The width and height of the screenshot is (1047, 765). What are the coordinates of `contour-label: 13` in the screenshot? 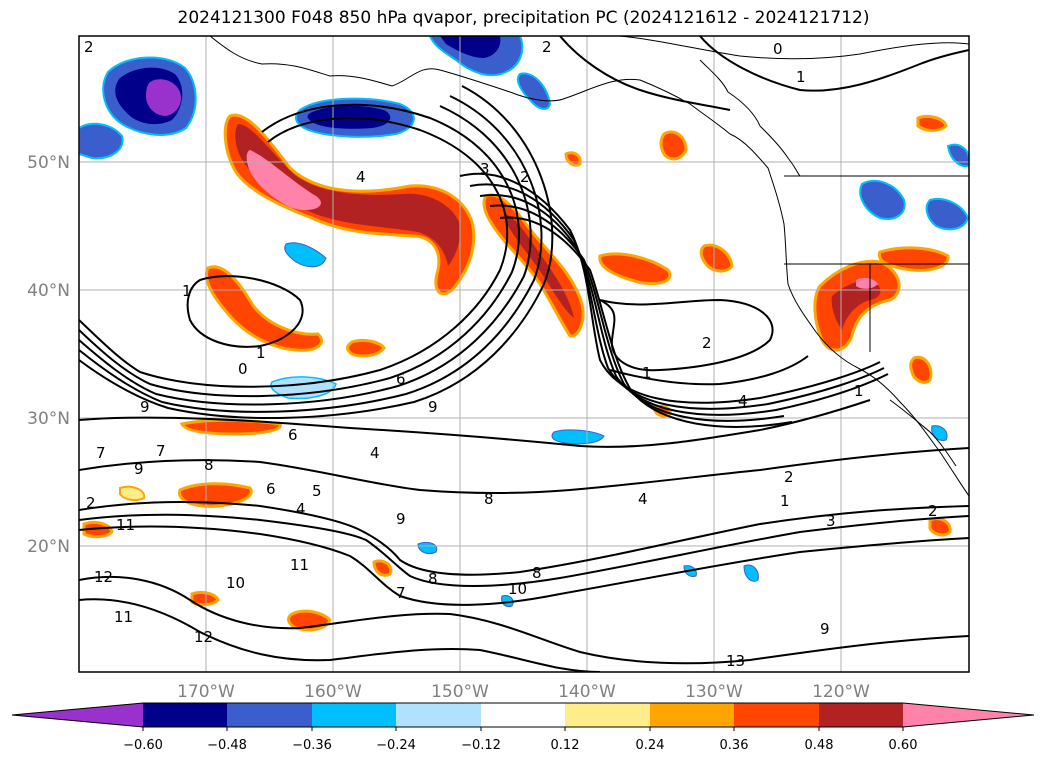 It's located at (735, 661).